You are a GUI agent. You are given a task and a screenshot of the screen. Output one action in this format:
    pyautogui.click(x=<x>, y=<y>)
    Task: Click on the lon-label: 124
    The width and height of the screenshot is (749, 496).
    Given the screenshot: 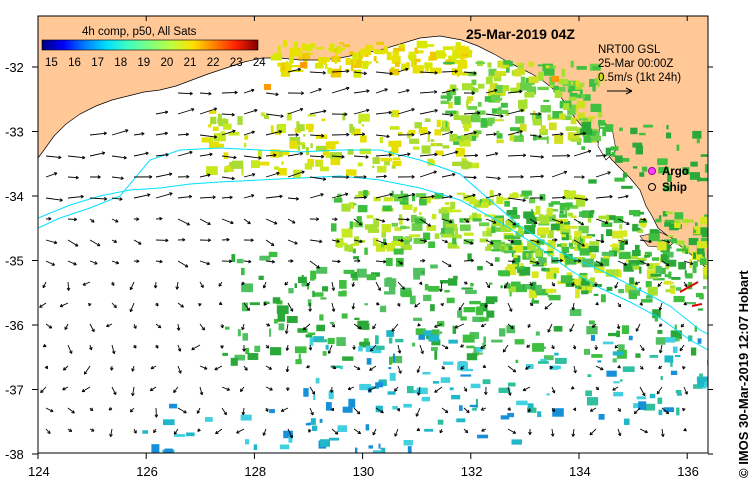 What is the action you would take?
    pyautogui.click(x=39, y=471)
    